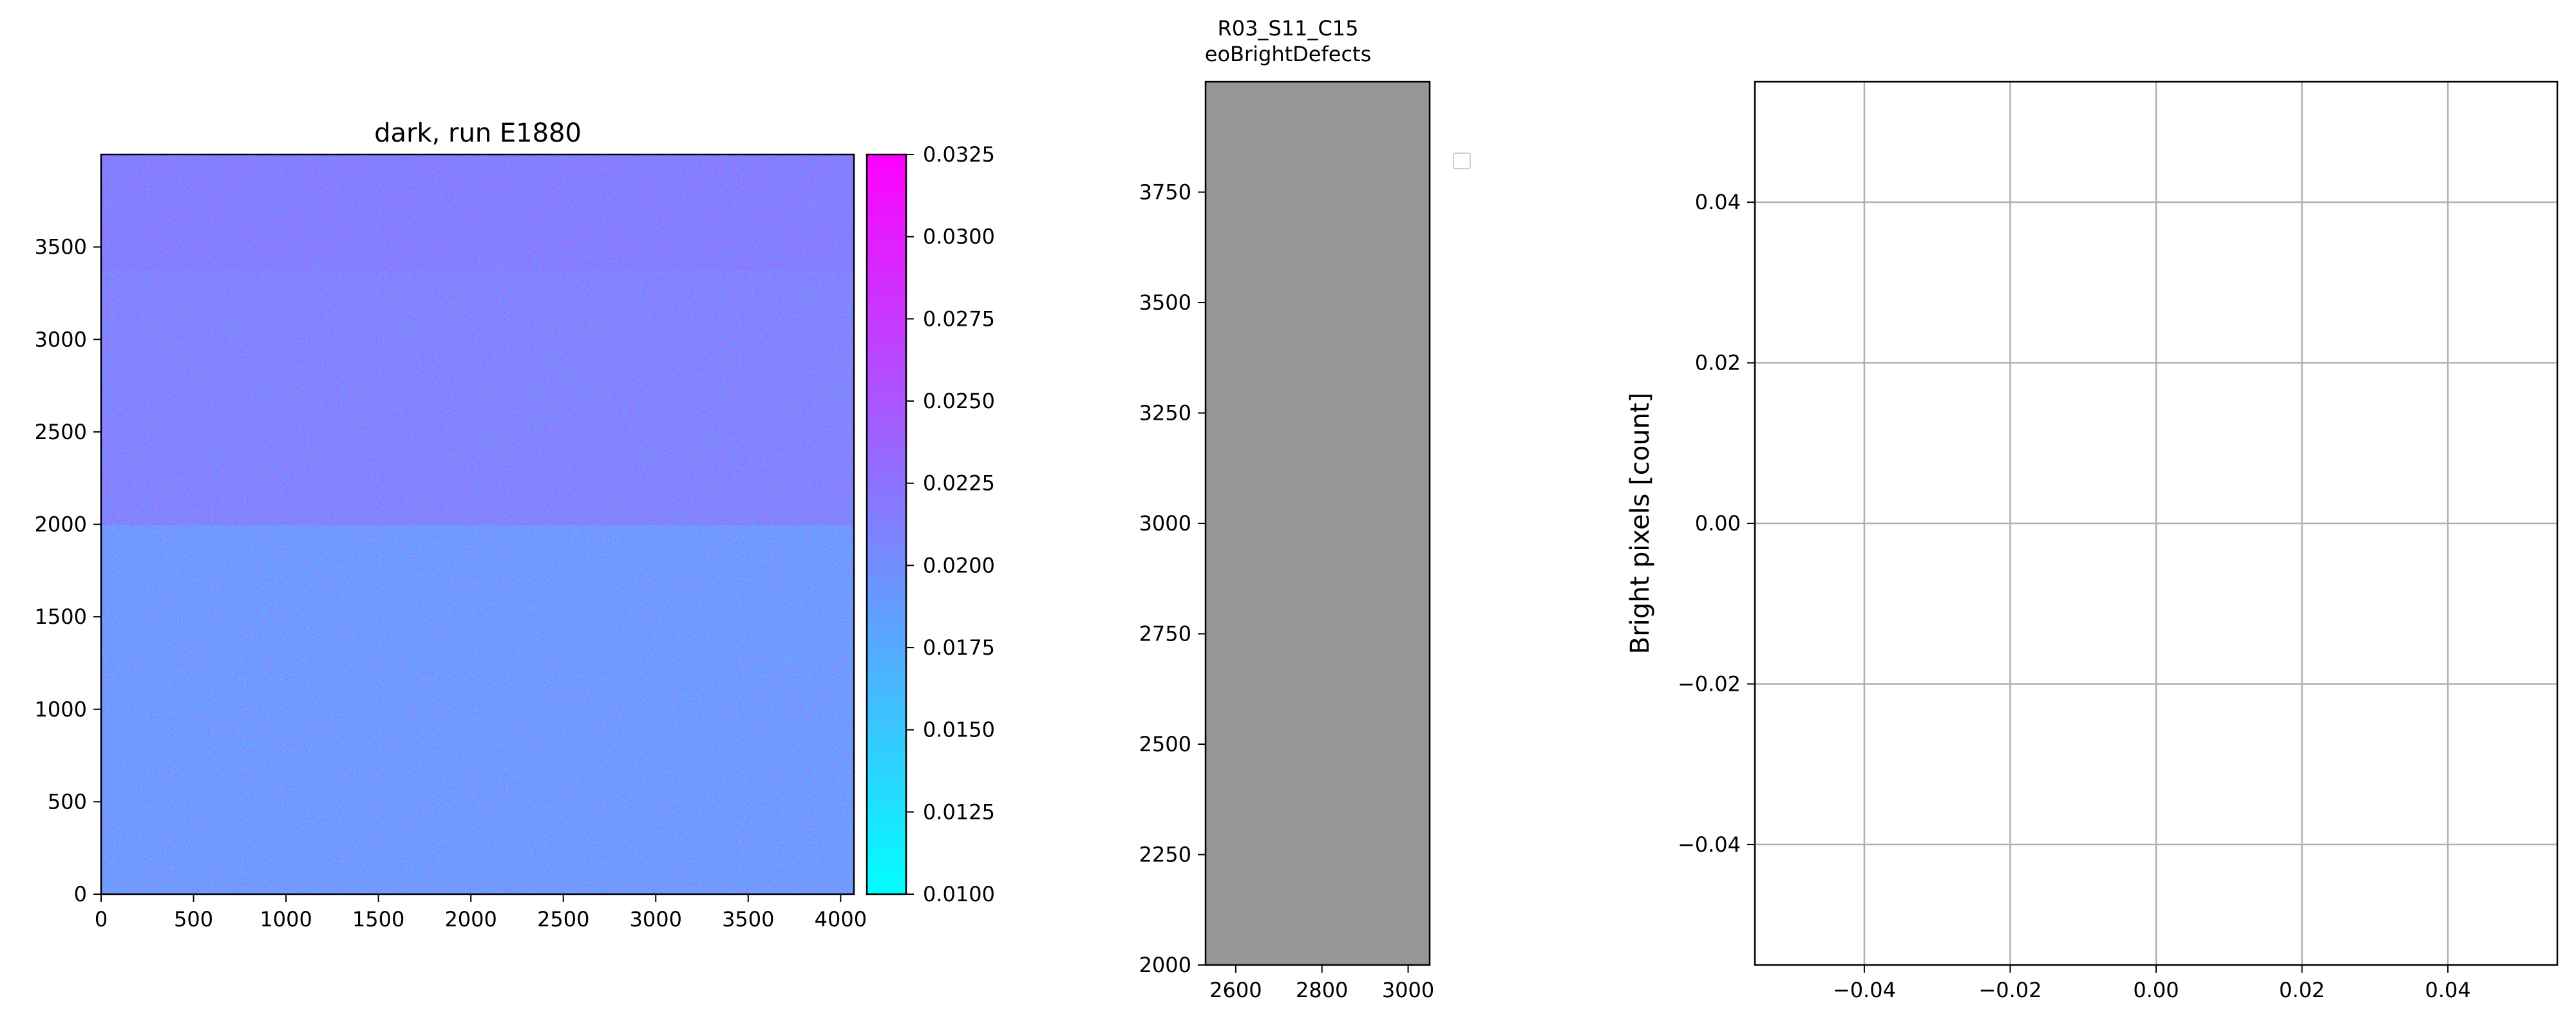 The width and height of the screenshot is (2576, 1030). I want to click on dark-image-x-tick-label: 1500, so click(378, 920).